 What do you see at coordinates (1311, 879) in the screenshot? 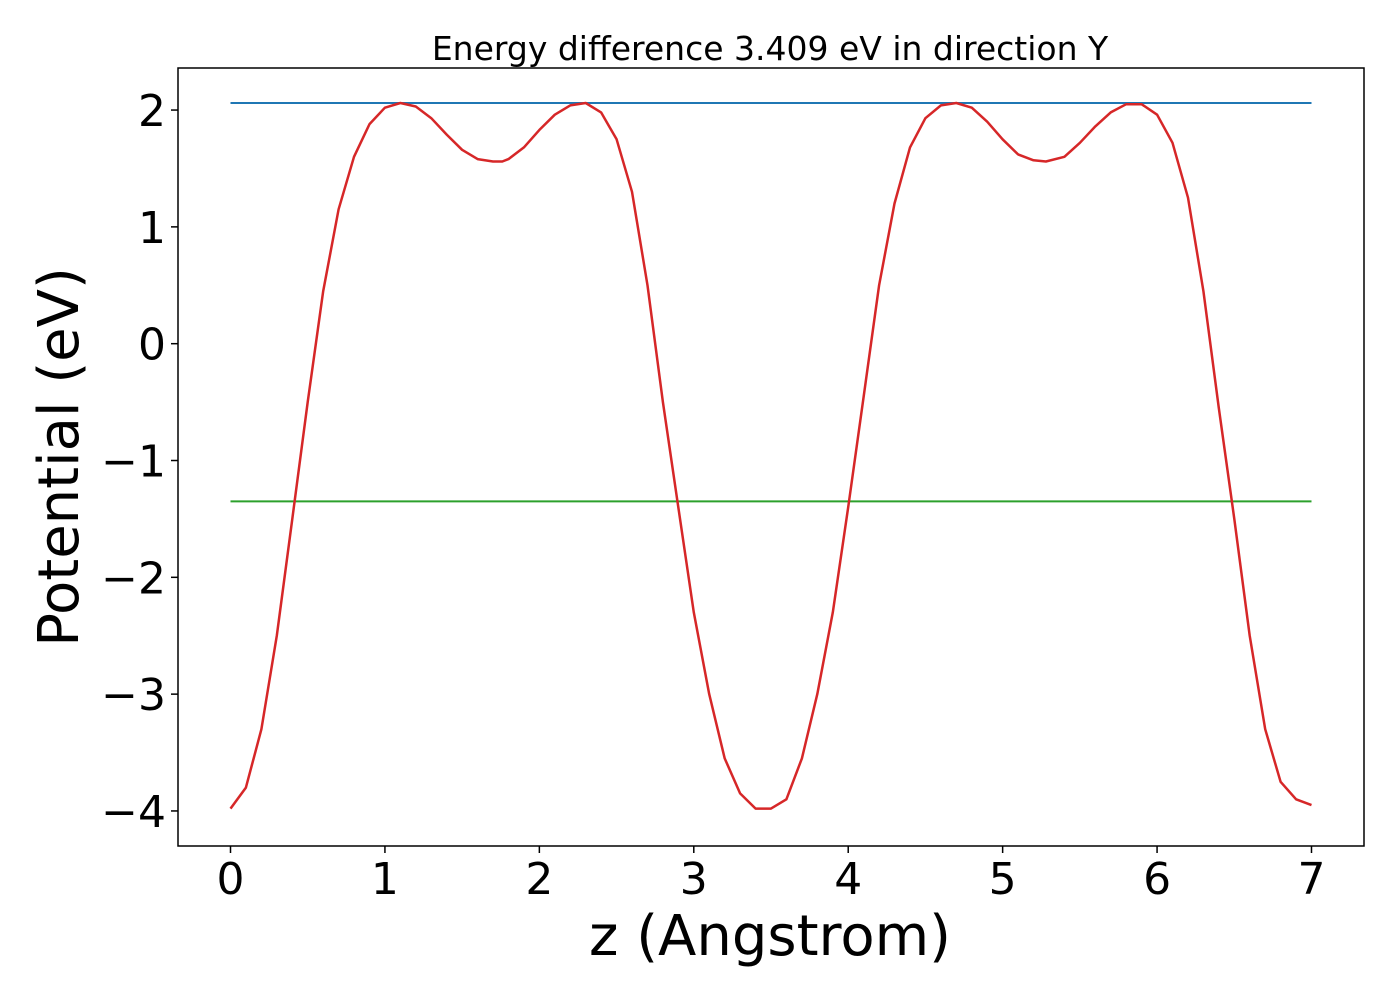
I see `x-tick-label: 7` at bounding box center [1311, 879].